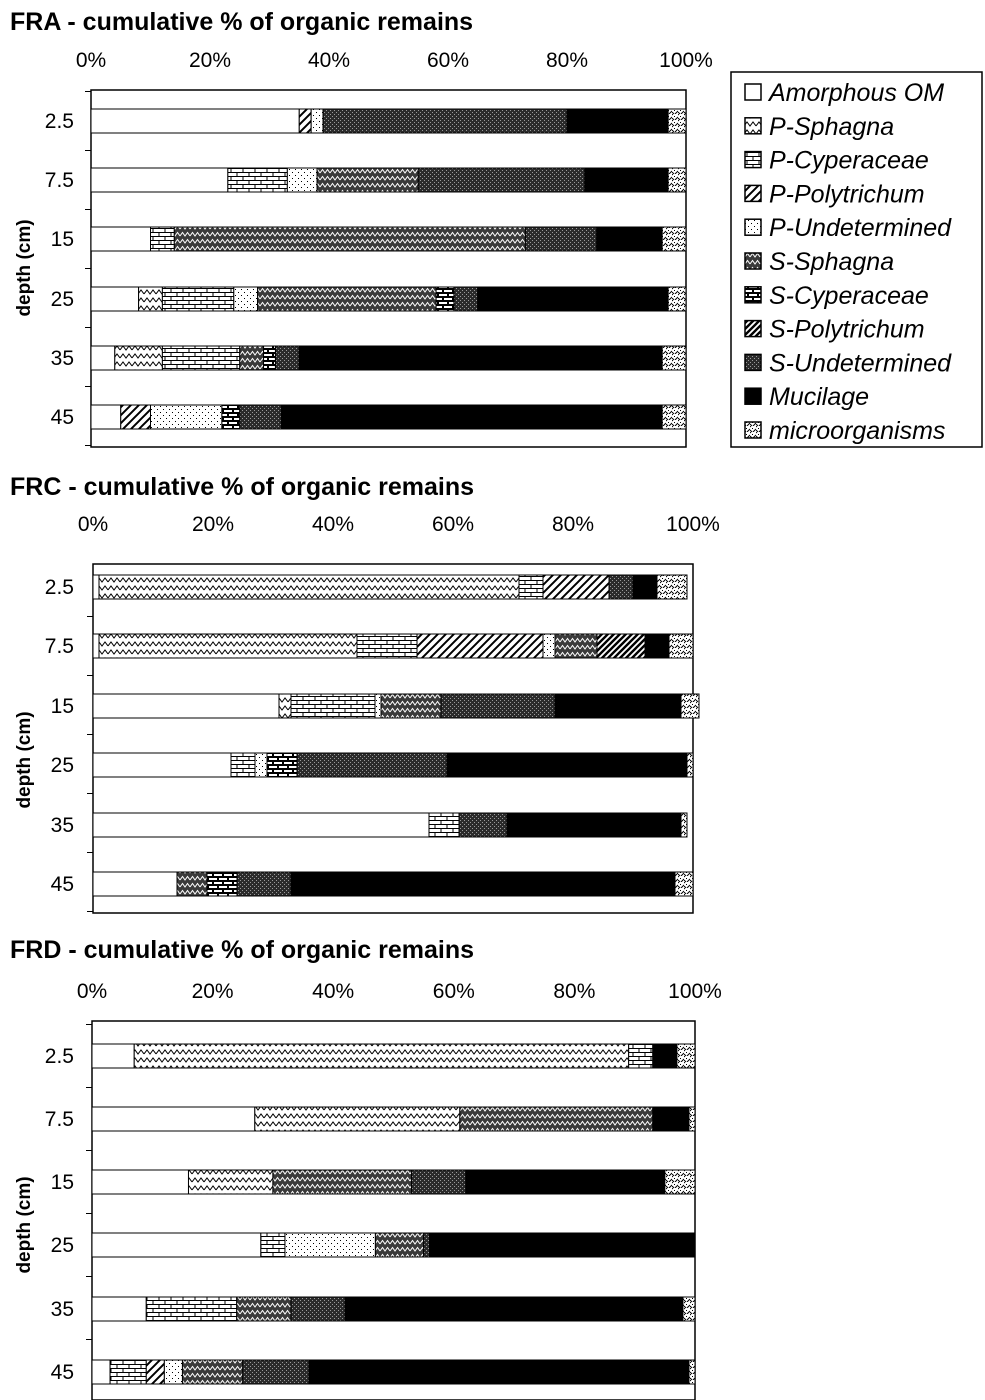 Image resolution: width=985 pixels, height=1400 pixels. What do you see at coordinates (847, 194) in the screenshot?
I see `legend-label-p-polytrichum: P-Polytrichum` at bounding box center [847, 194].